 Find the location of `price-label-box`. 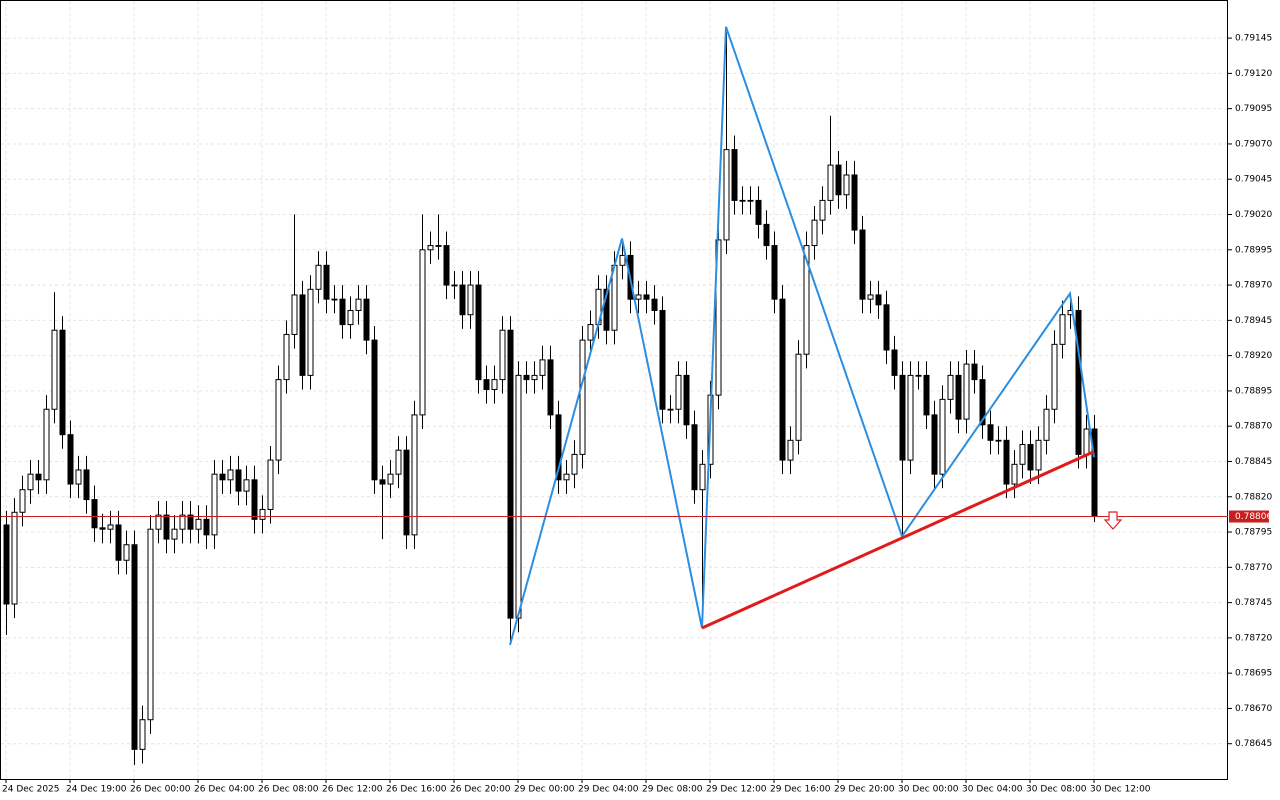

price-label-box is located at coordinates (1249, 516).